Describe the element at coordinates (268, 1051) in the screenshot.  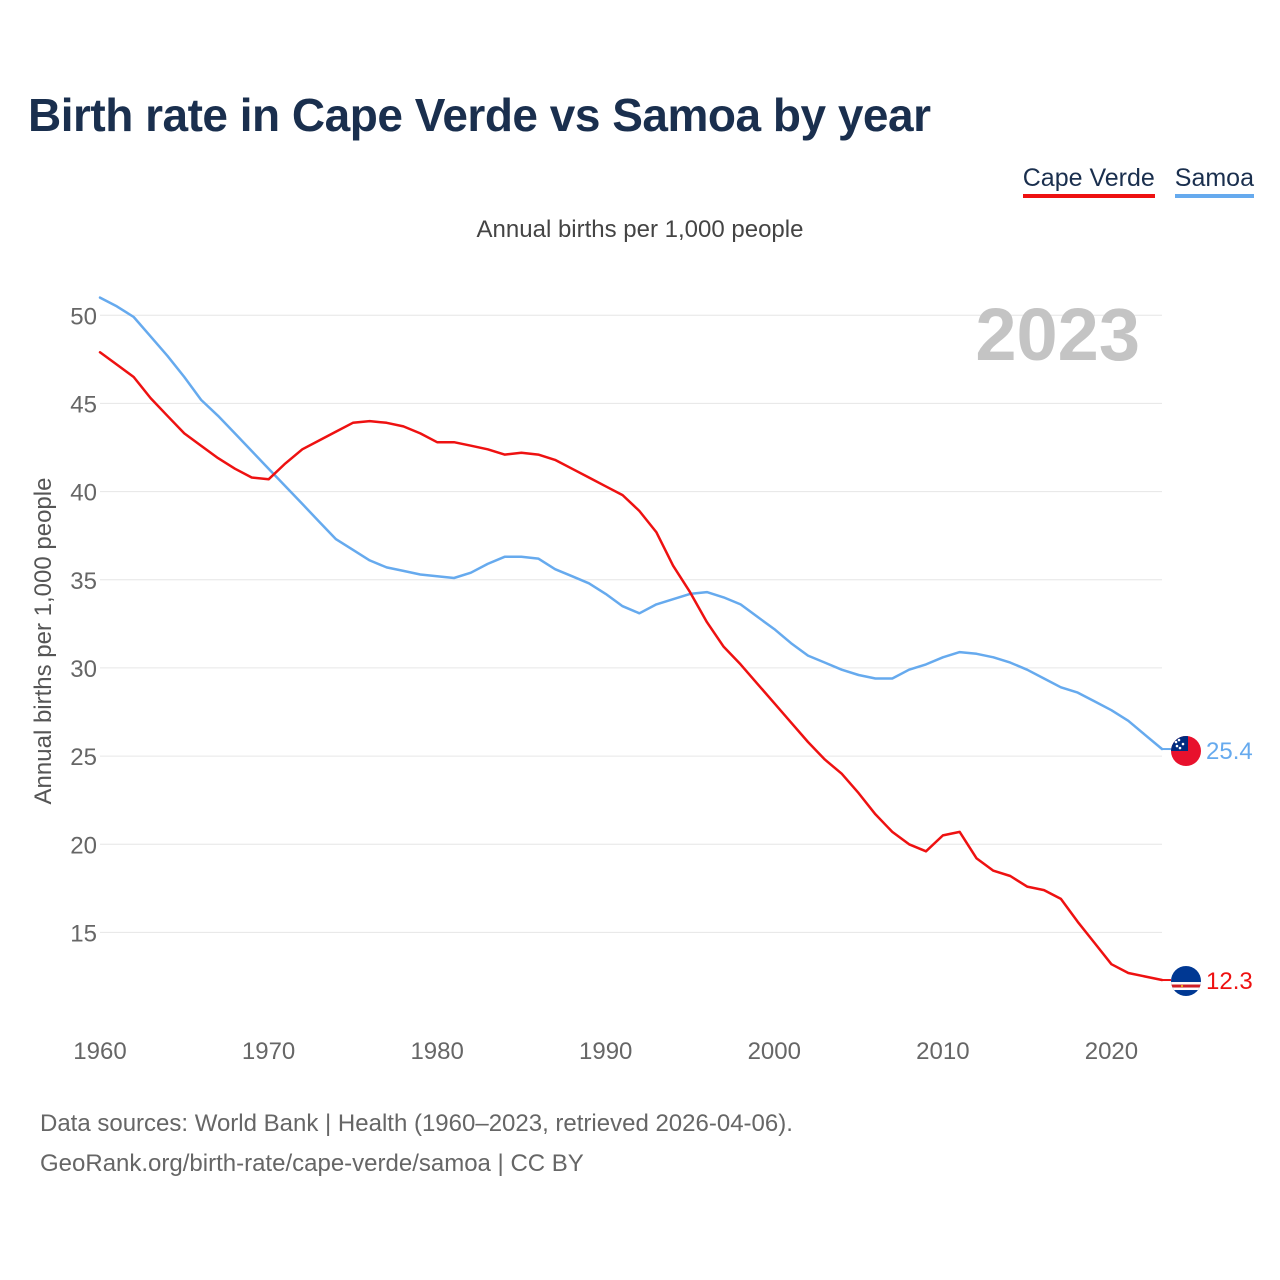
I see `x-tick-label: 1970` at that location.